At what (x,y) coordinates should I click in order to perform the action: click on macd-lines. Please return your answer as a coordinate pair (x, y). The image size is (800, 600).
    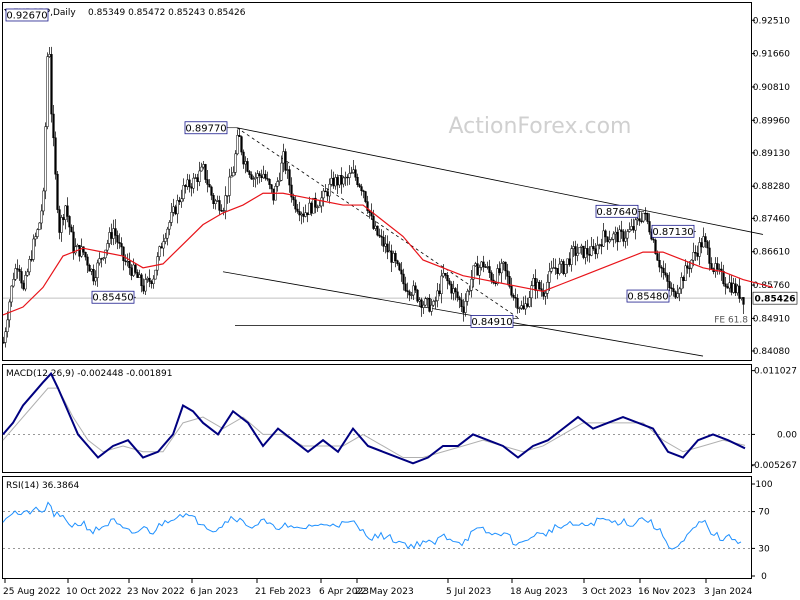
    Looking at the image, I should click on (376, 418).